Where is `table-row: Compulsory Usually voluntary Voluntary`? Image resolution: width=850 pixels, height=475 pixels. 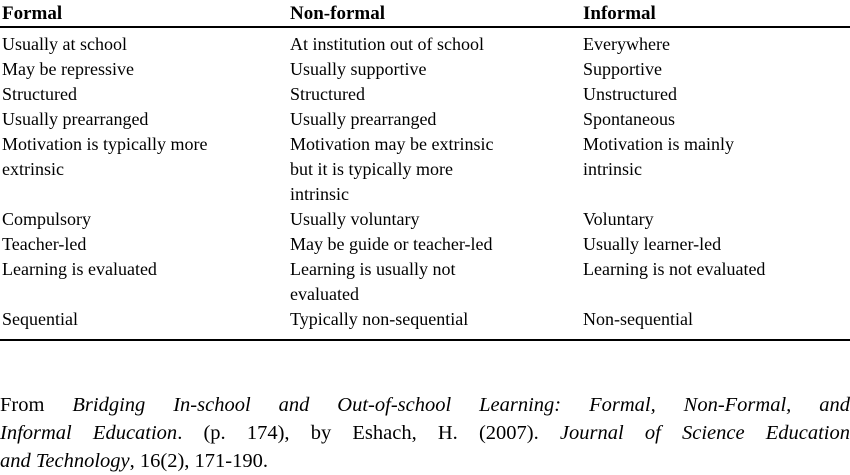 table-row: Compulsory Usually voluntary Voluntary is located at coordinates (425, 219).